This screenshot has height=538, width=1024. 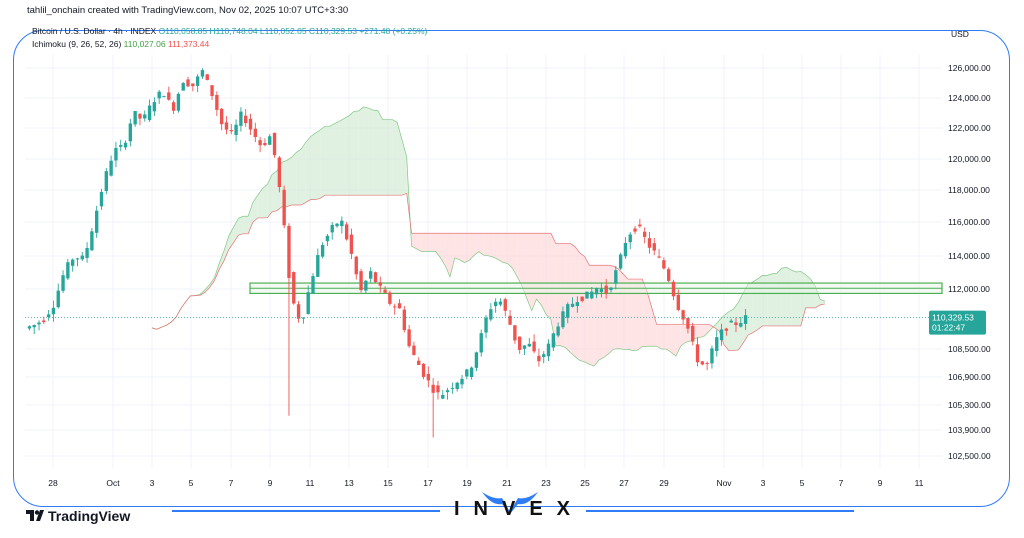 I want to click on y-tick-label: 114,000.00, so click(x=969, y=256).